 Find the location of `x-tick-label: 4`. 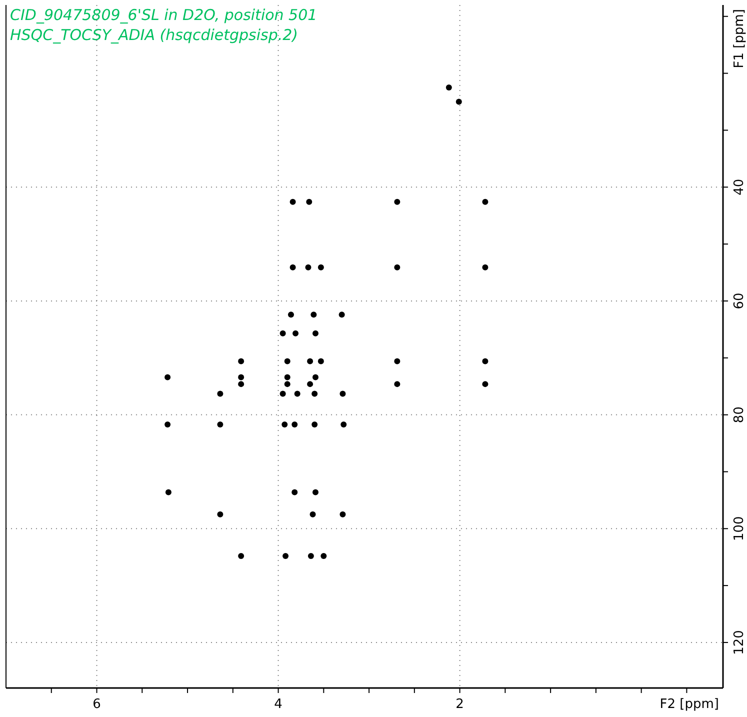

x-tick-label: 4 is located at coordinates (278, 704).